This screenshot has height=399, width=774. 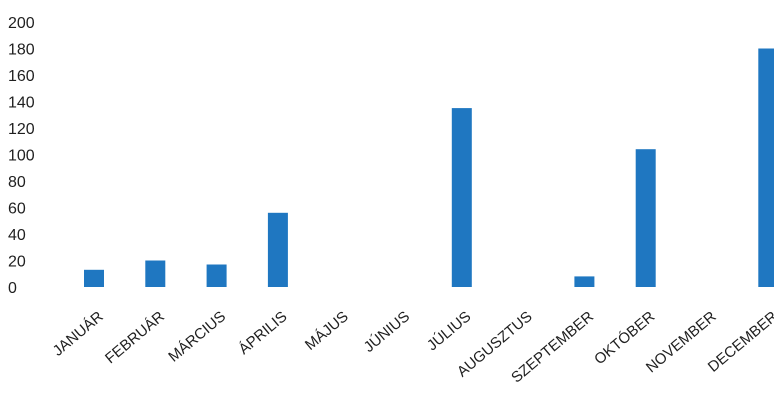 I want to click on y-tick-label: 20, so click(x=17, y=262).